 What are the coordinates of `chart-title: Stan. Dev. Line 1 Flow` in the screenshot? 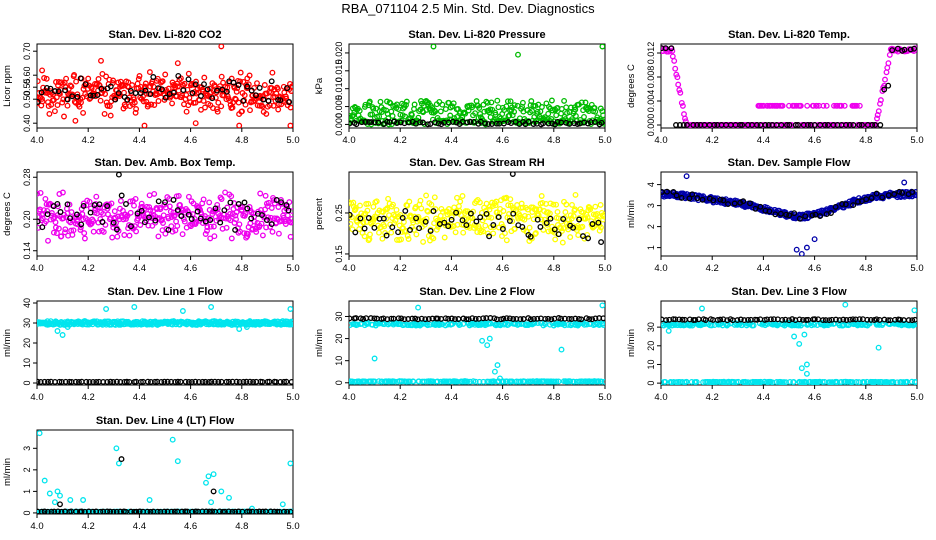 It's located at (165, 292).